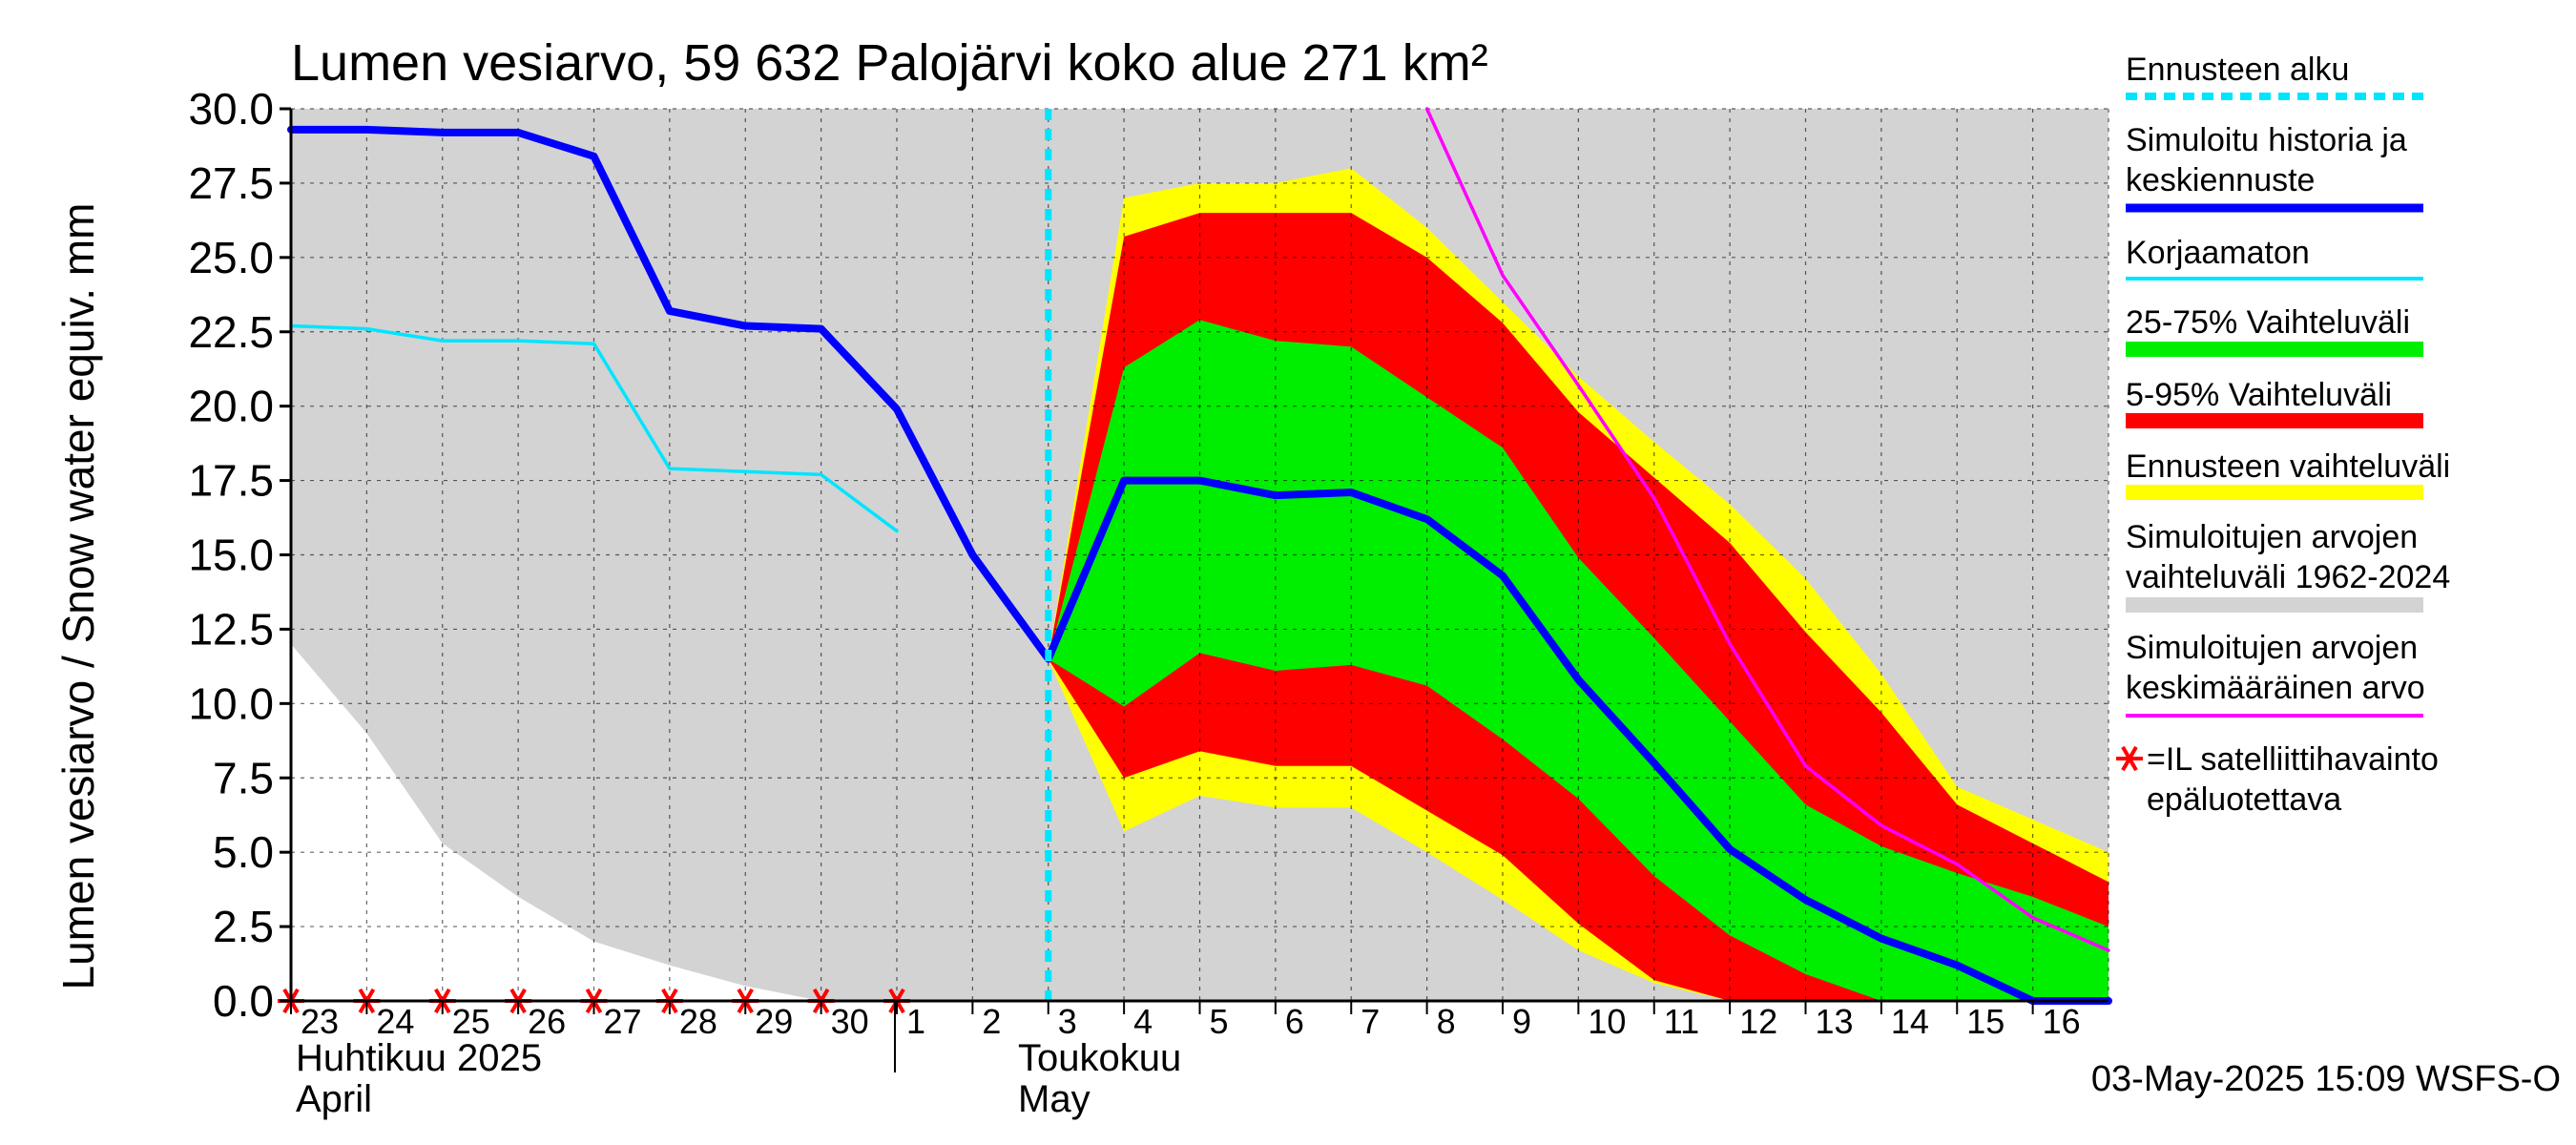  Describe the element at coordinates (1910, 1022) in the screenshot. I see `x-tick-label: 14` at that location.